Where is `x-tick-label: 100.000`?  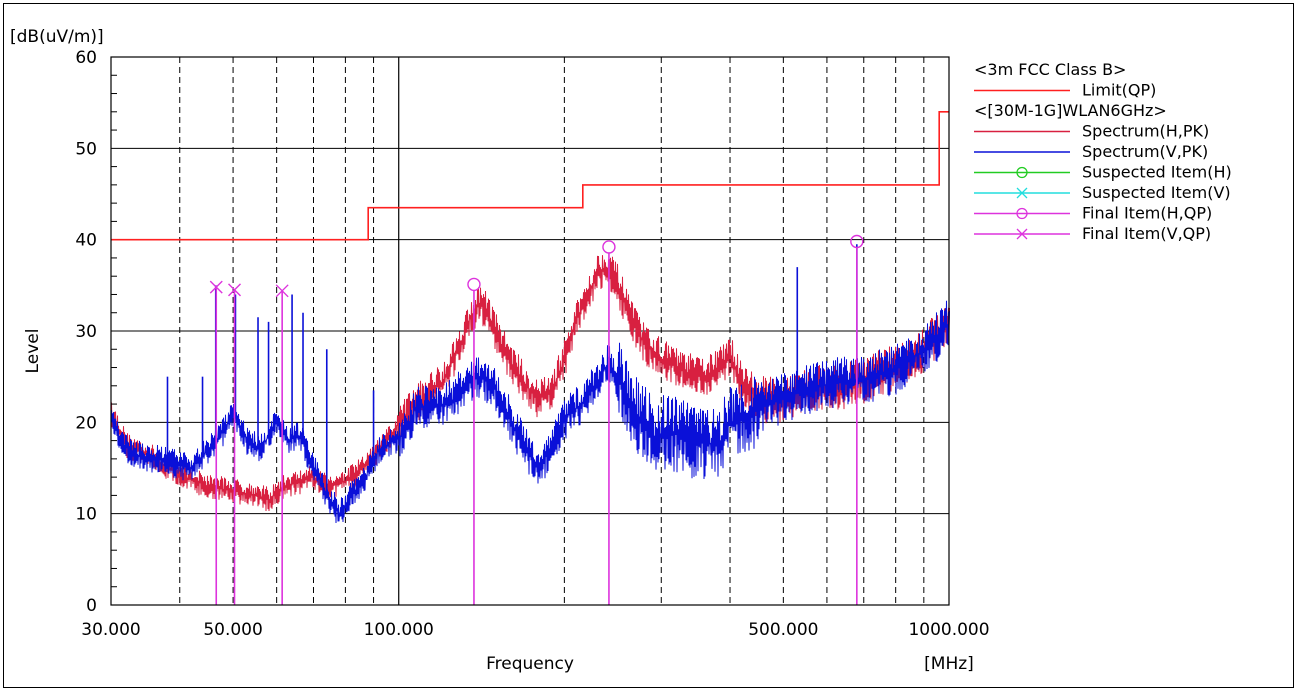 x-tick-label: 100.000 is located at coordinates (399, 630).